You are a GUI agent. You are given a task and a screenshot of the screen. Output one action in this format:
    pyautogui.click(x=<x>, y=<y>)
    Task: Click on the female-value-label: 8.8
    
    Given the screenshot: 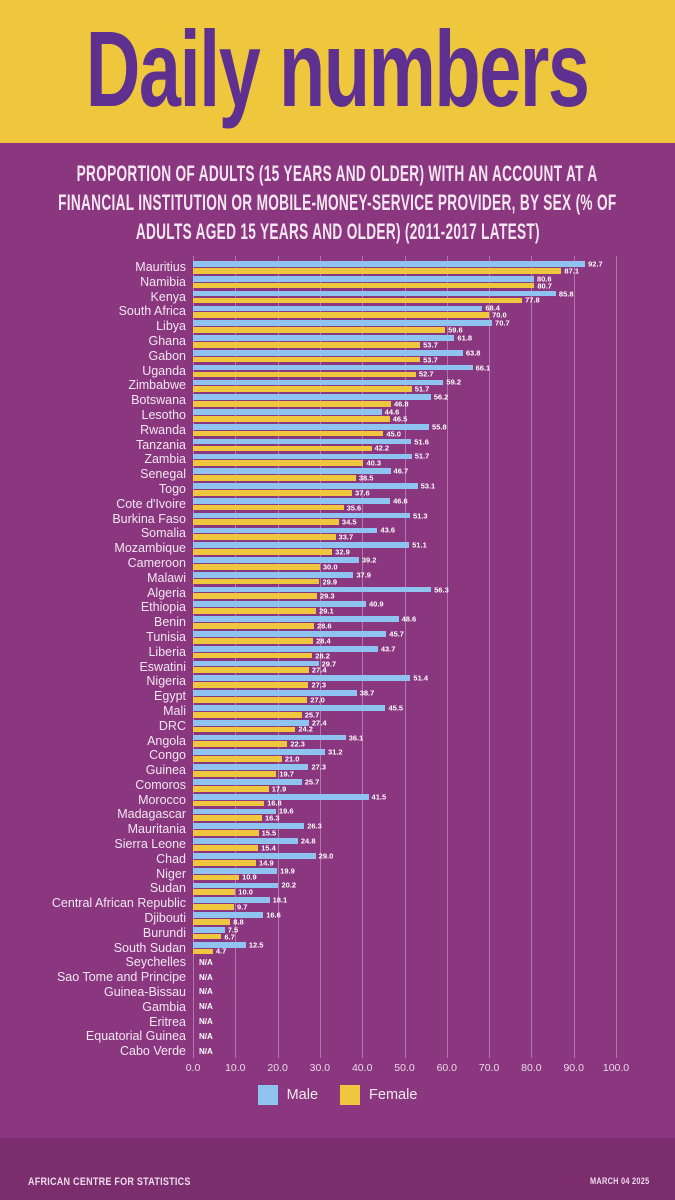 What is the action you would take?
    pyautogui.click(x=238, y=922)
    